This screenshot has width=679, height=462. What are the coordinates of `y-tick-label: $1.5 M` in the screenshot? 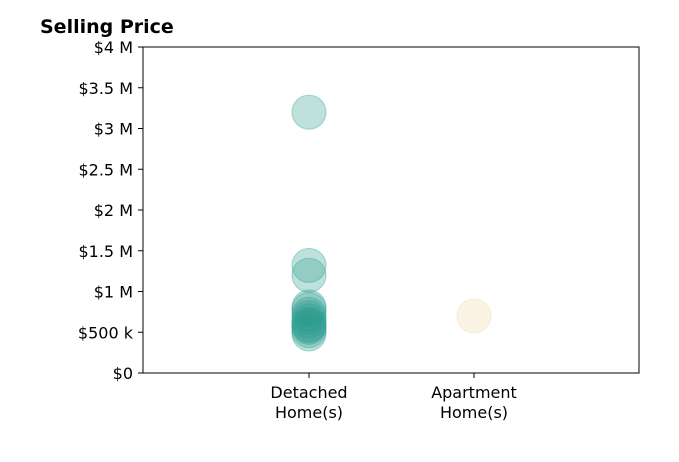 It's located at (105, 251).